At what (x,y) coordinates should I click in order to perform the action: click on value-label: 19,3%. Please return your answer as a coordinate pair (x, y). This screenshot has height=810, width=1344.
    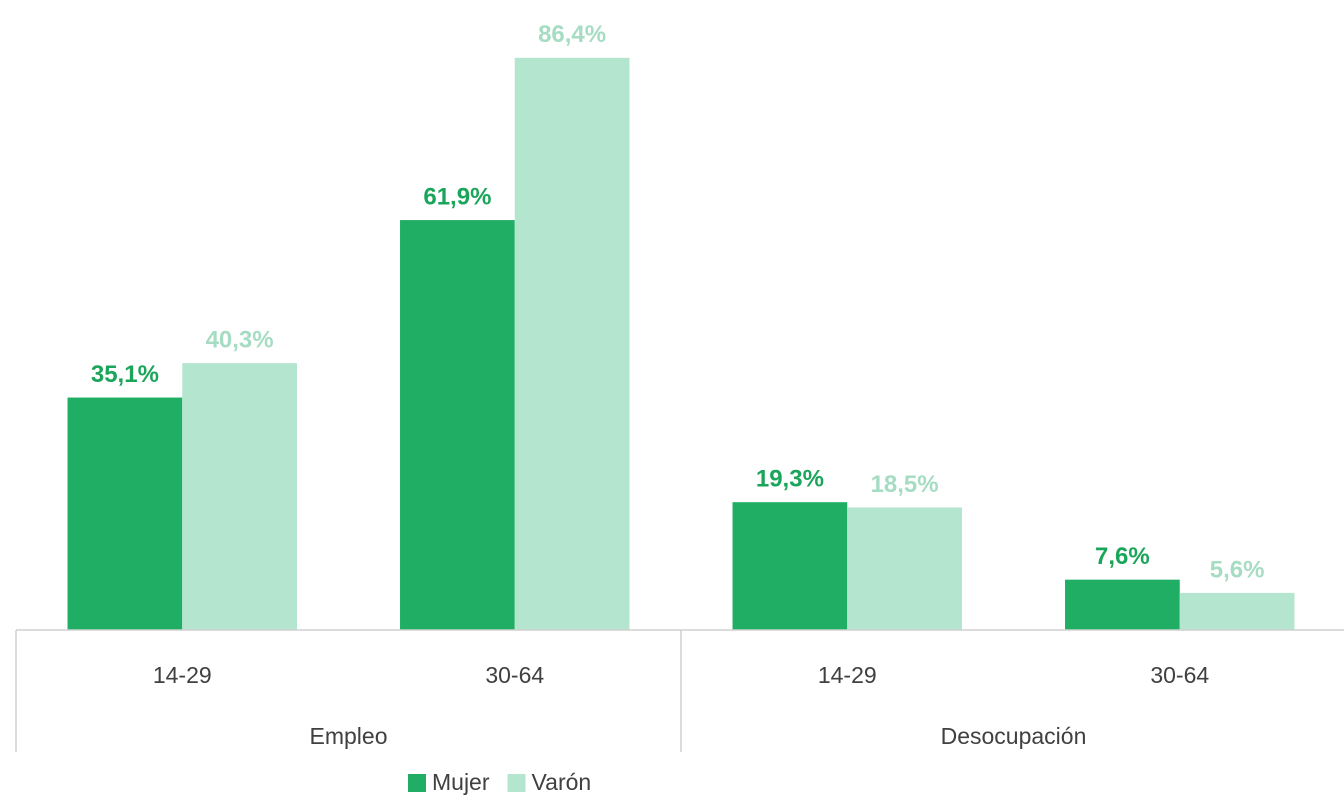
    Looking at the image, I should click on (790, 479).